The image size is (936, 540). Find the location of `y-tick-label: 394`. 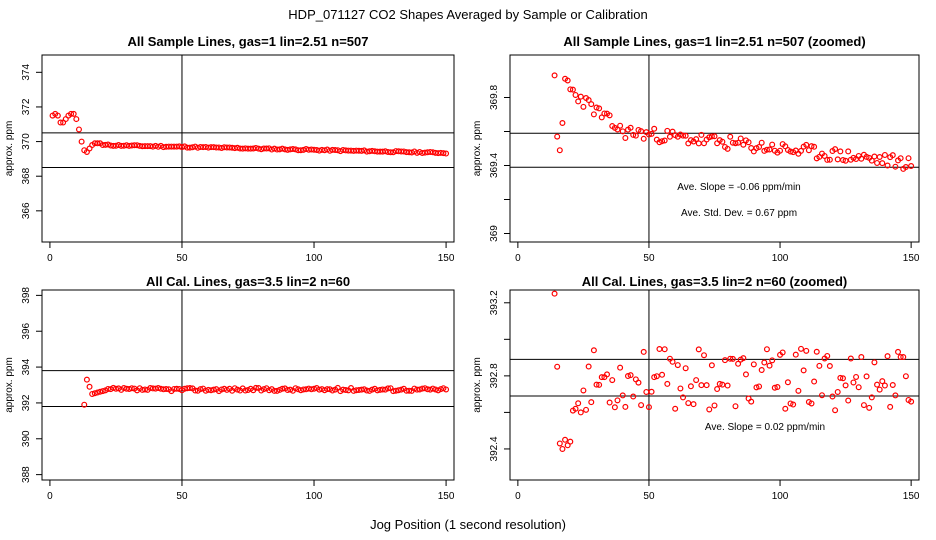

y-tick-label: 394 is located at coordinates (26, 366).